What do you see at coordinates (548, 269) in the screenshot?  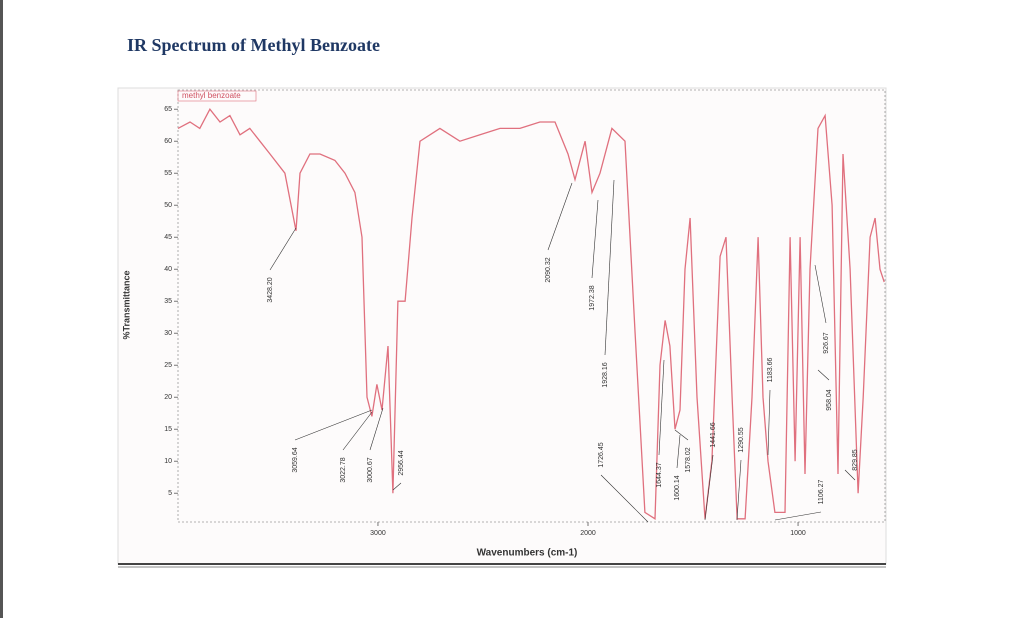 I see `annotation-label: 2090.32` at bounding box center [548, 269].